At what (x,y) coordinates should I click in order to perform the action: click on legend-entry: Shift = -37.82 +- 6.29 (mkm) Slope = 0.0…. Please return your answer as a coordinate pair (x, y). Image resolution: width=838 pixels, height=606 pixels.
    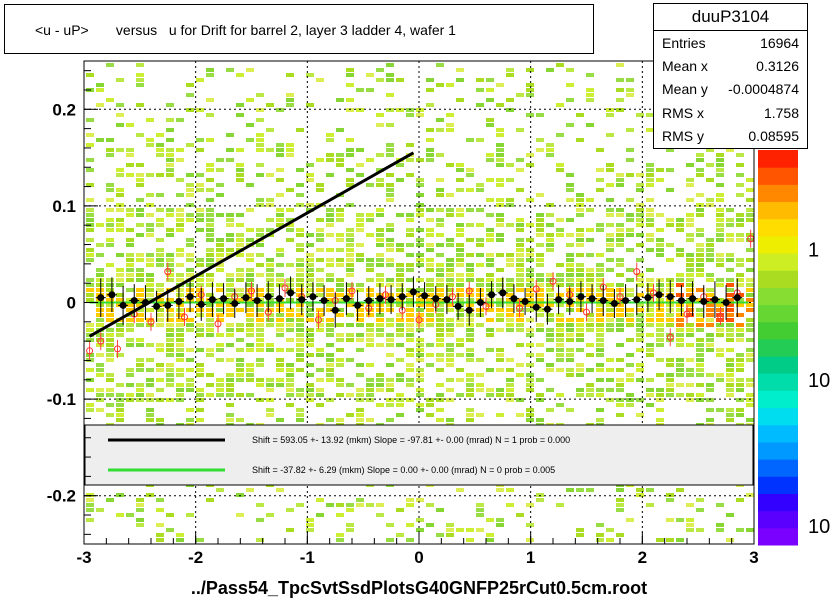
    Looking at the image, I should click on (403, 470).